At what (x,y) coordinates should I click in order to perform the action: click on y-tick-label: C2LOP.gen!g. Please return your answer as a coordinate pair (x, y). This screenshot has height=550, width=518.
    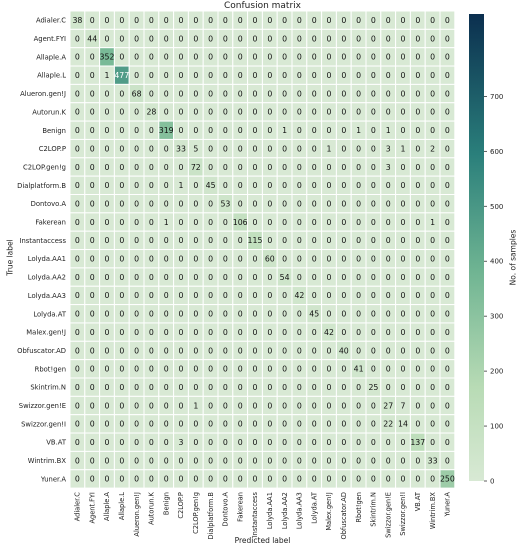
    Looking at the image, I should click on (44, 167).